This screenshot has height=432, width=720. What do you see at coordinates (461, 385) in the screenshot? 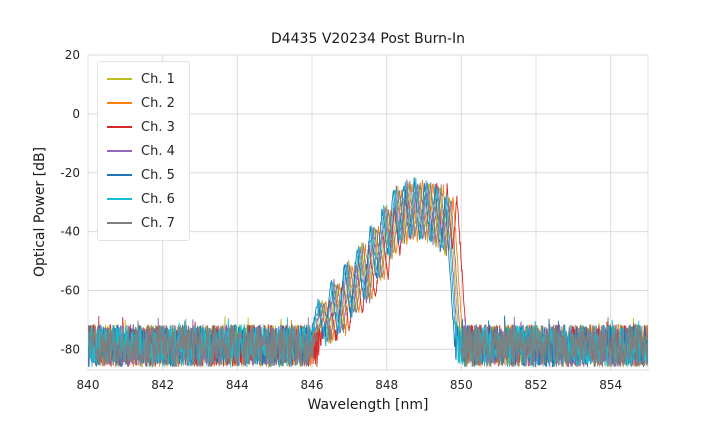
I see `x-tick-label: 850` at bounding box center [461, 385].